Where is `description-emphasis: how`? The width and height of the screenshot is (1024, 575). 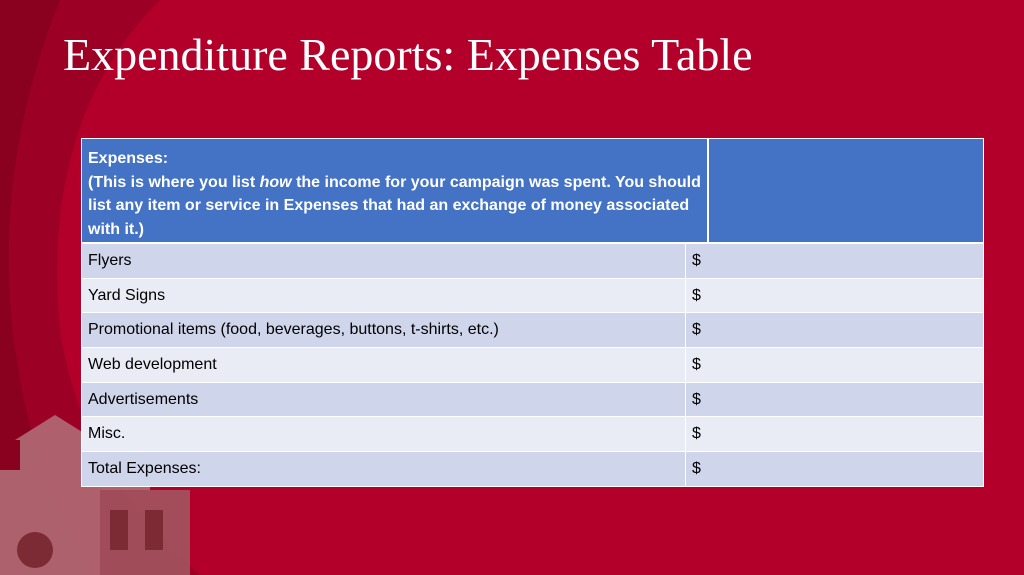 description-emphasis: how is located at coordinates (275, 182).